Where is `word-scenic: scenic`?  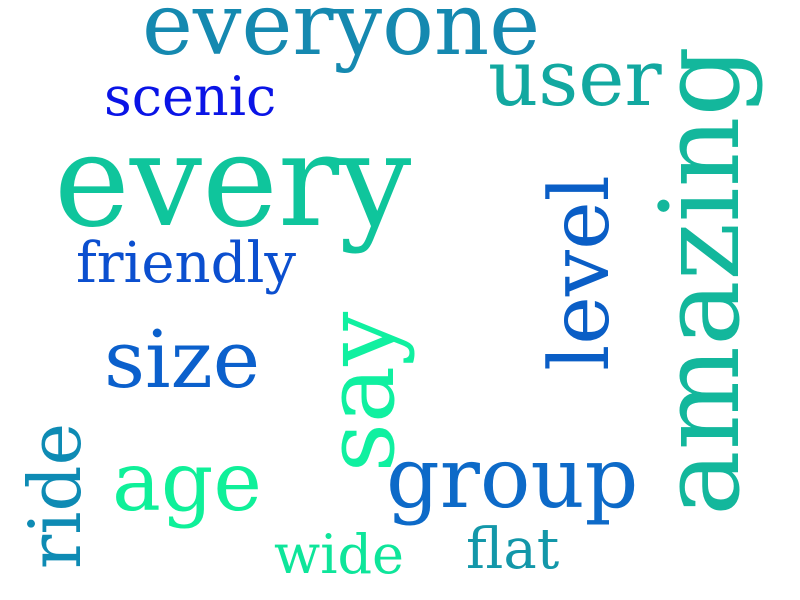
word-scenic: scenic is located at coordinates (190, 96).